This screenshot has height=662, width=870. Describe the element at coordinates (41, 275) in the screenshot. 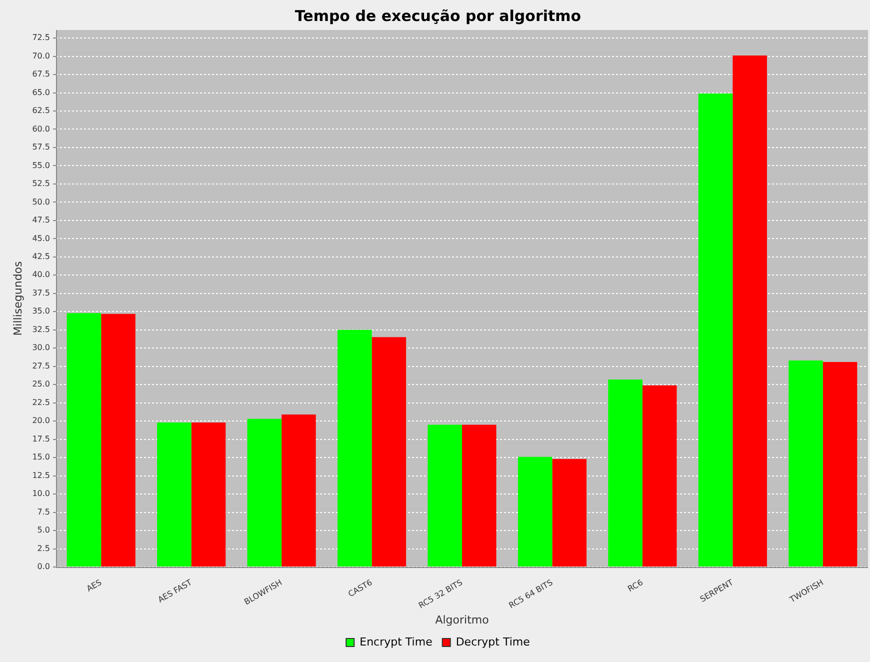

I see `y-tick-label: 40.0` at that location.